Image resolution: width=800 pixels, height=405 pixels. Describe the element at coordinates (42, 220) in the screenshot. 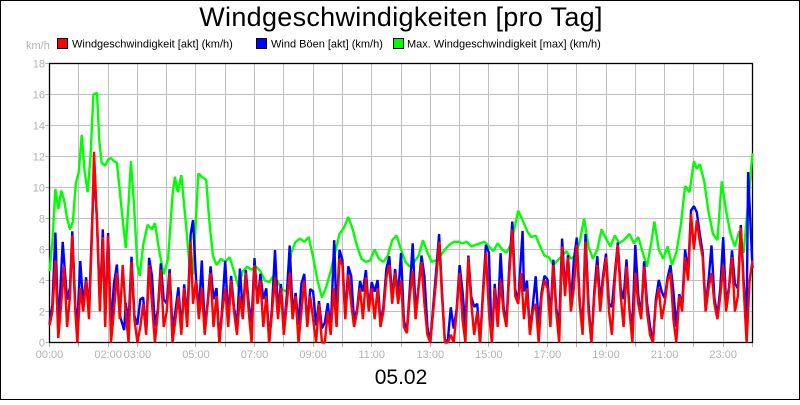

I see `svg-text: 8` at that location.